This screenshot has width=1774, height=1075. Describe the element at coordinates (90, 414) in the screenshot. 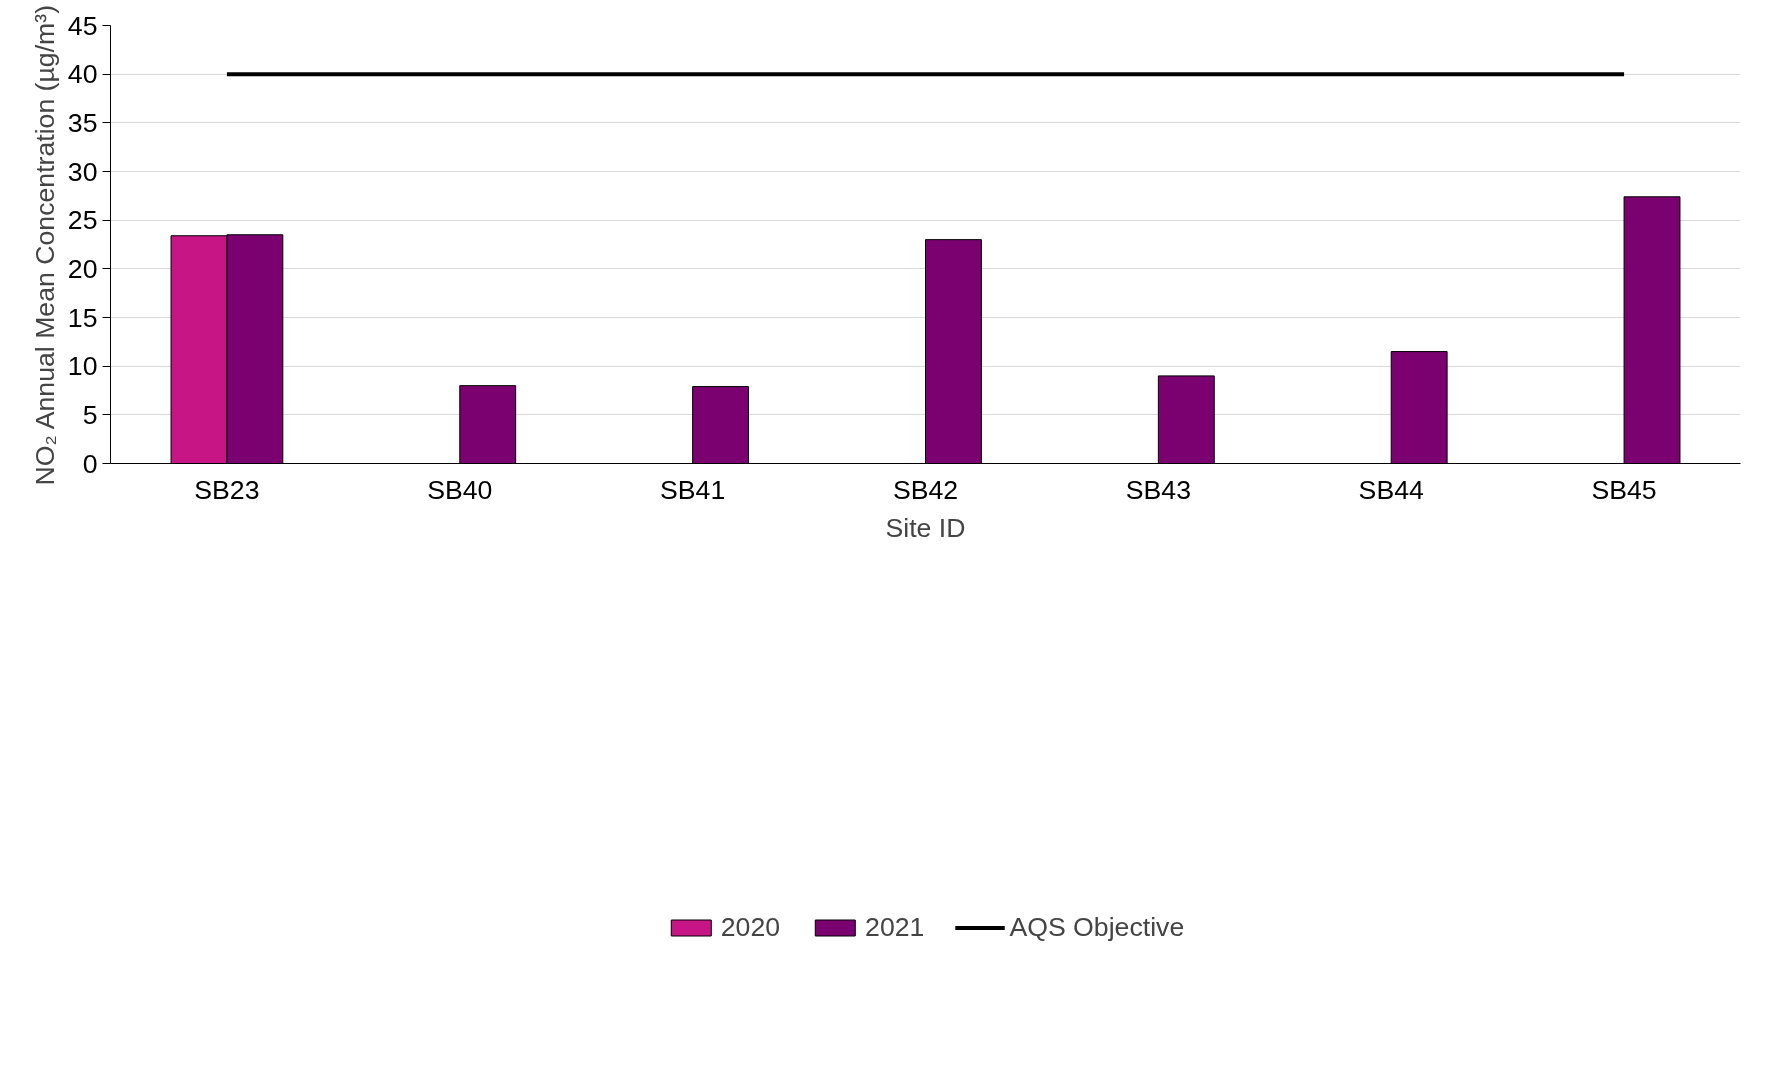

I see `y-tick-label: 5` at that location.